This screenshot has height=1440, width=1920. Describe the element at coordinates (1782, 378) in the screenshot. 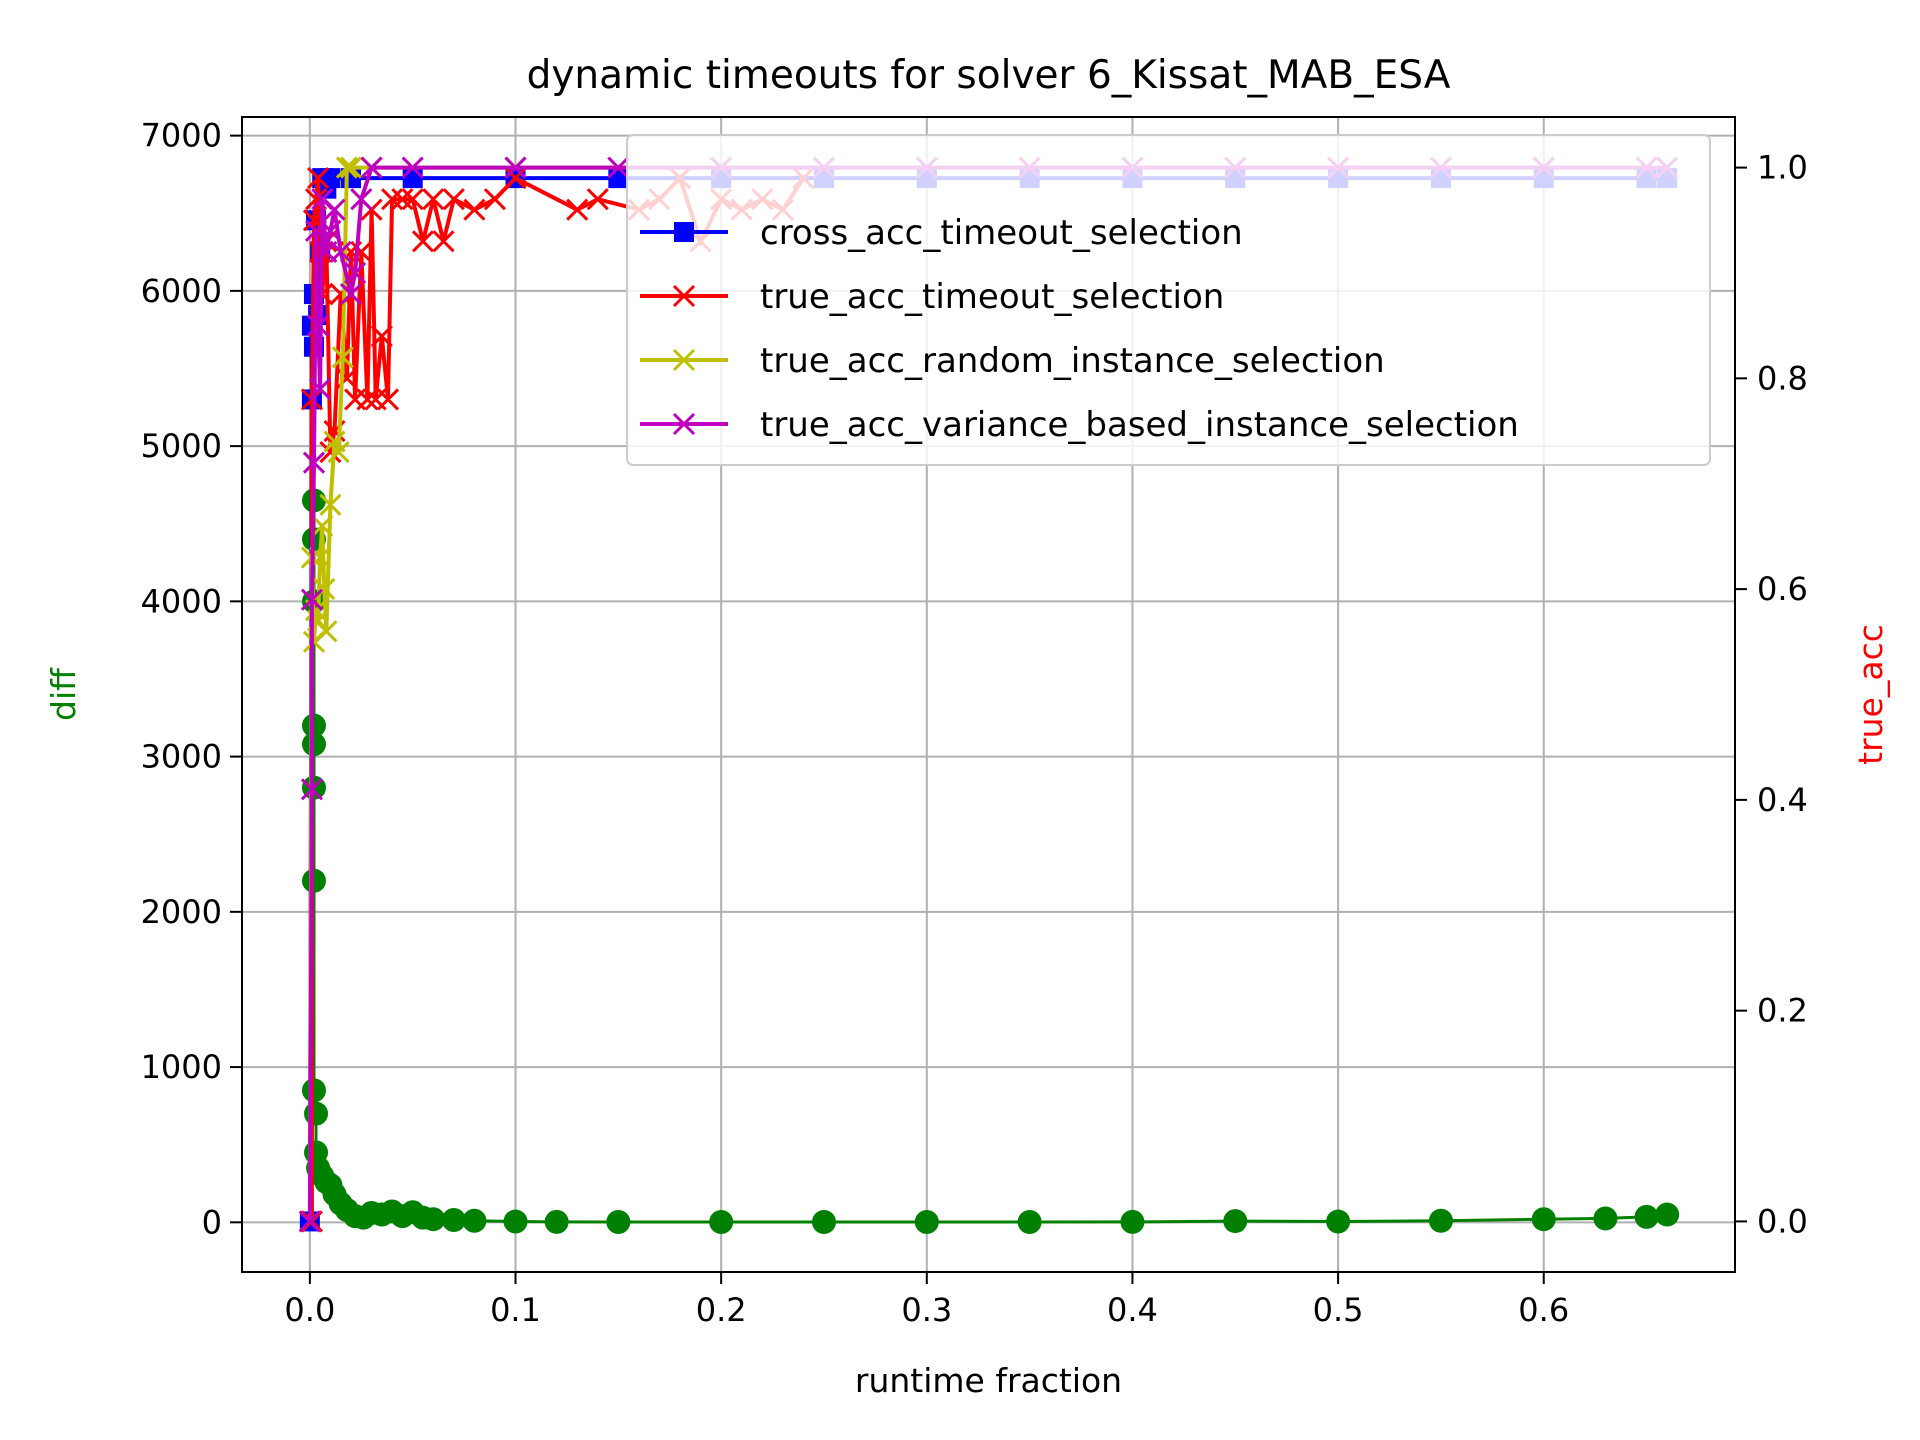

I see `y-right-tick-label: 0.8` at that location.